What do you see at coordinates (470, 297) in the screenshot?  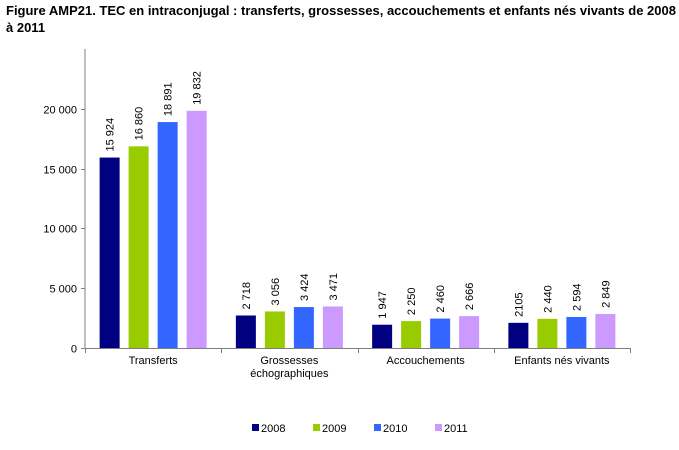 I see `data-label: 2 666` at bounding box center [470, 297].